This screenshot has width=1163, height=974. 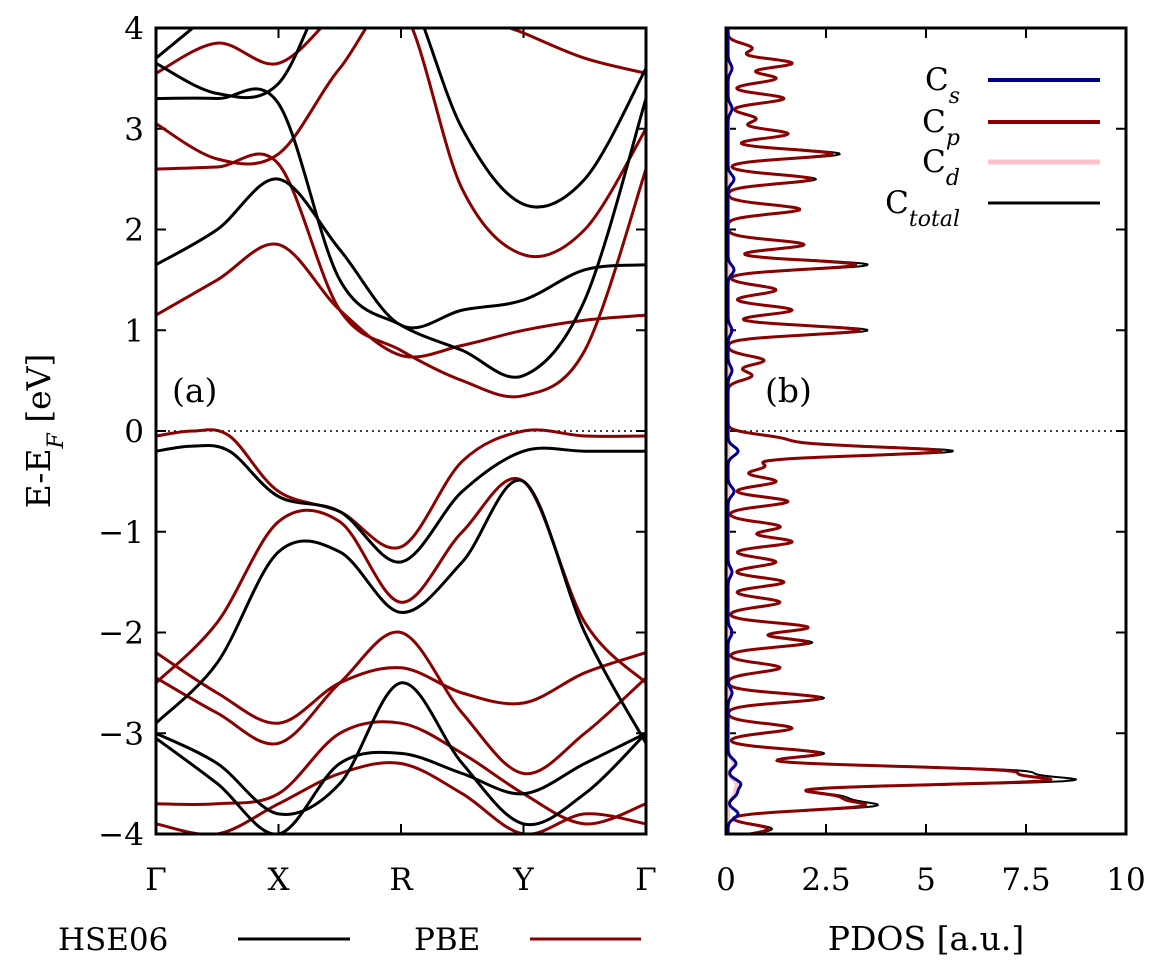 I want to click on b-panel-label: (b), so click(x=788, y=390).